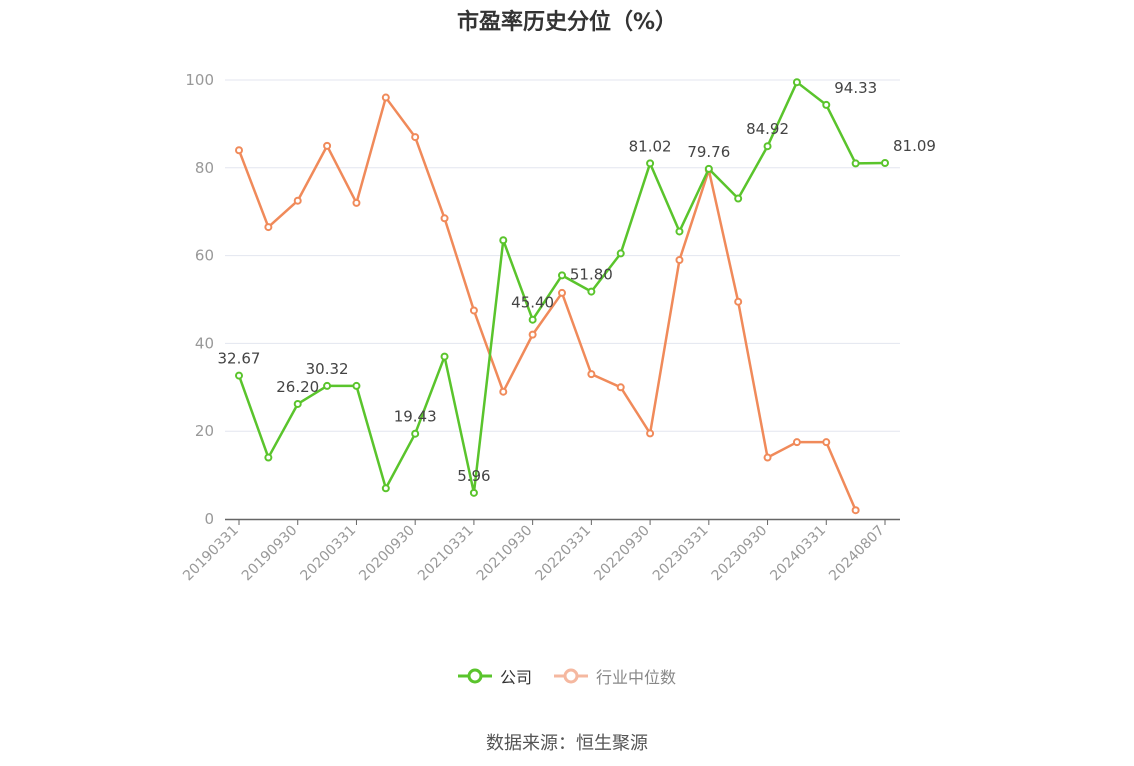  I want to click on x-tick-label: 20240807, so click(857, 554).